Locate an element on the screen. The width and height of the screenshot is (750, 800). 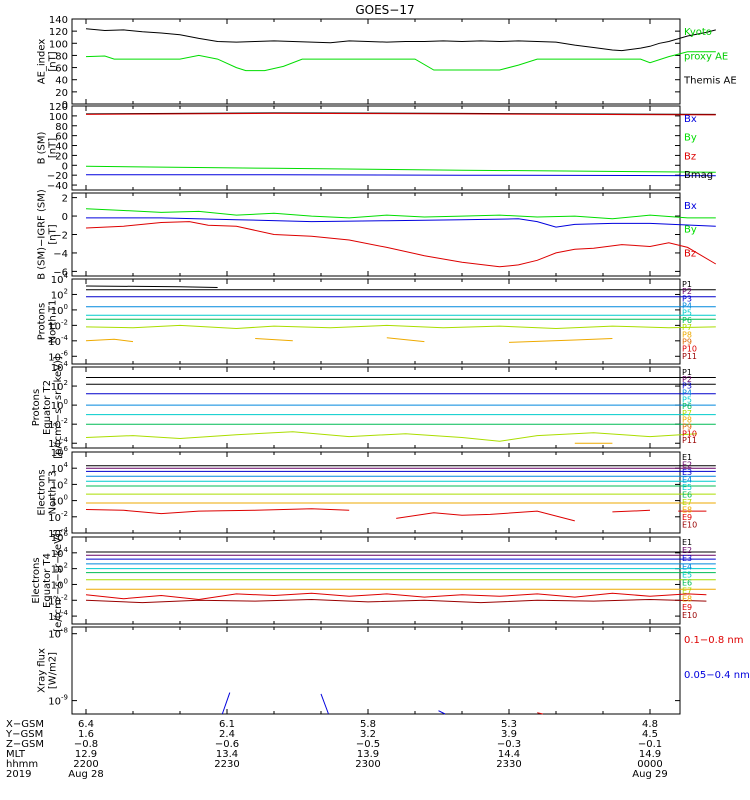
series-line-x3 is located at coordinates (442, 712).